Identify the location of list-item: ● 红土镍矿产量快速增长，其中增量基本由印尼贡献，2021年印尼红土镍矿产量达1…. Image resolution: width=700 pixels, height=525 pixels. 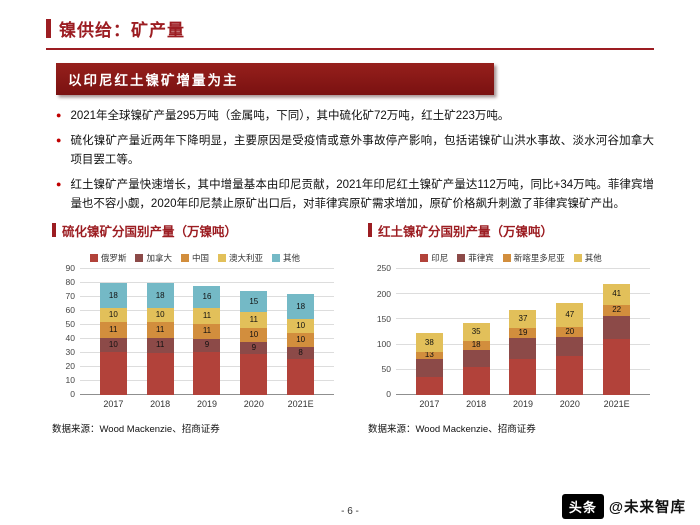
(355, 194).